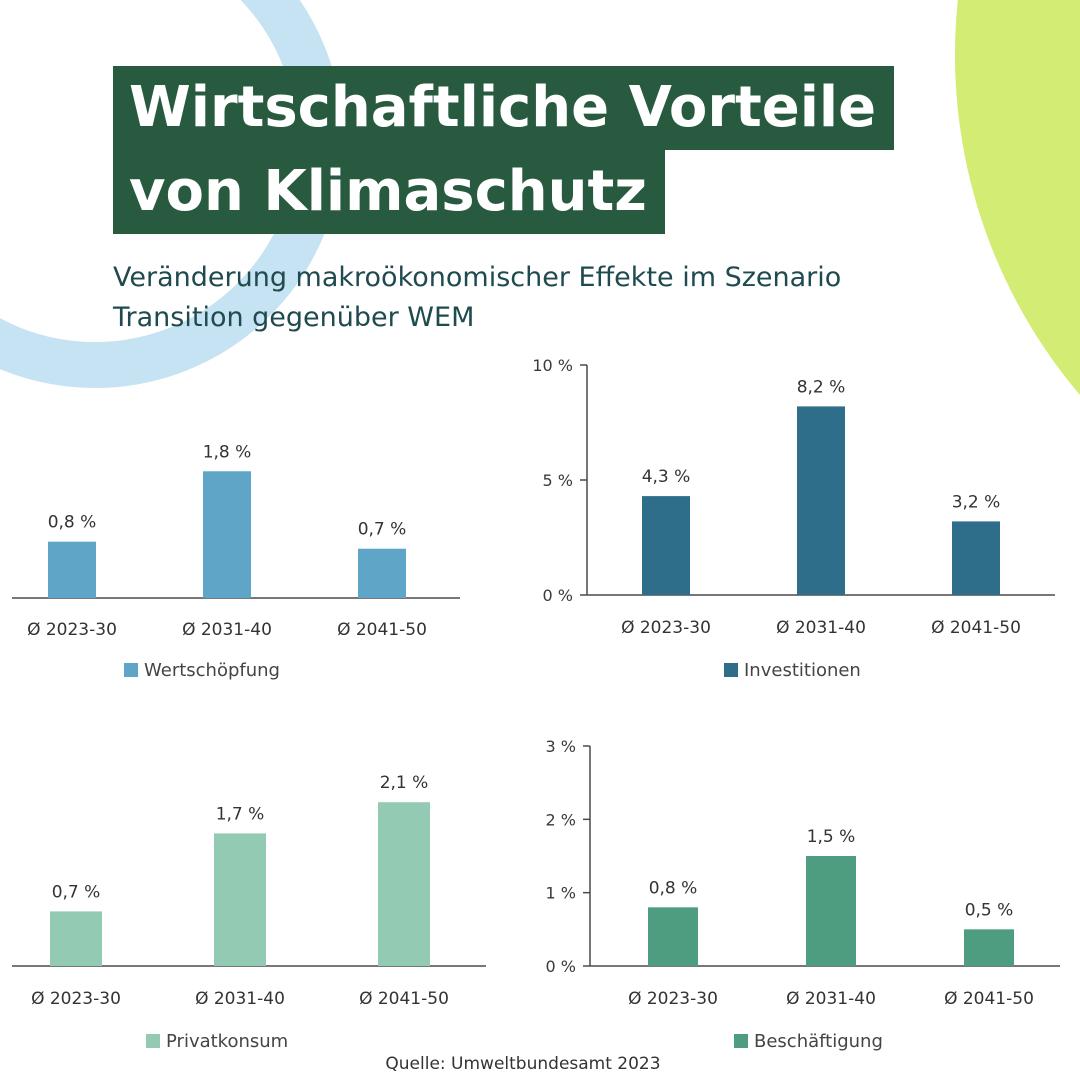 This screenshot has height=1080, width=1080. I want to click on page-title-line-1: Wirtschaftliche Vorteile, so click(504, 108).